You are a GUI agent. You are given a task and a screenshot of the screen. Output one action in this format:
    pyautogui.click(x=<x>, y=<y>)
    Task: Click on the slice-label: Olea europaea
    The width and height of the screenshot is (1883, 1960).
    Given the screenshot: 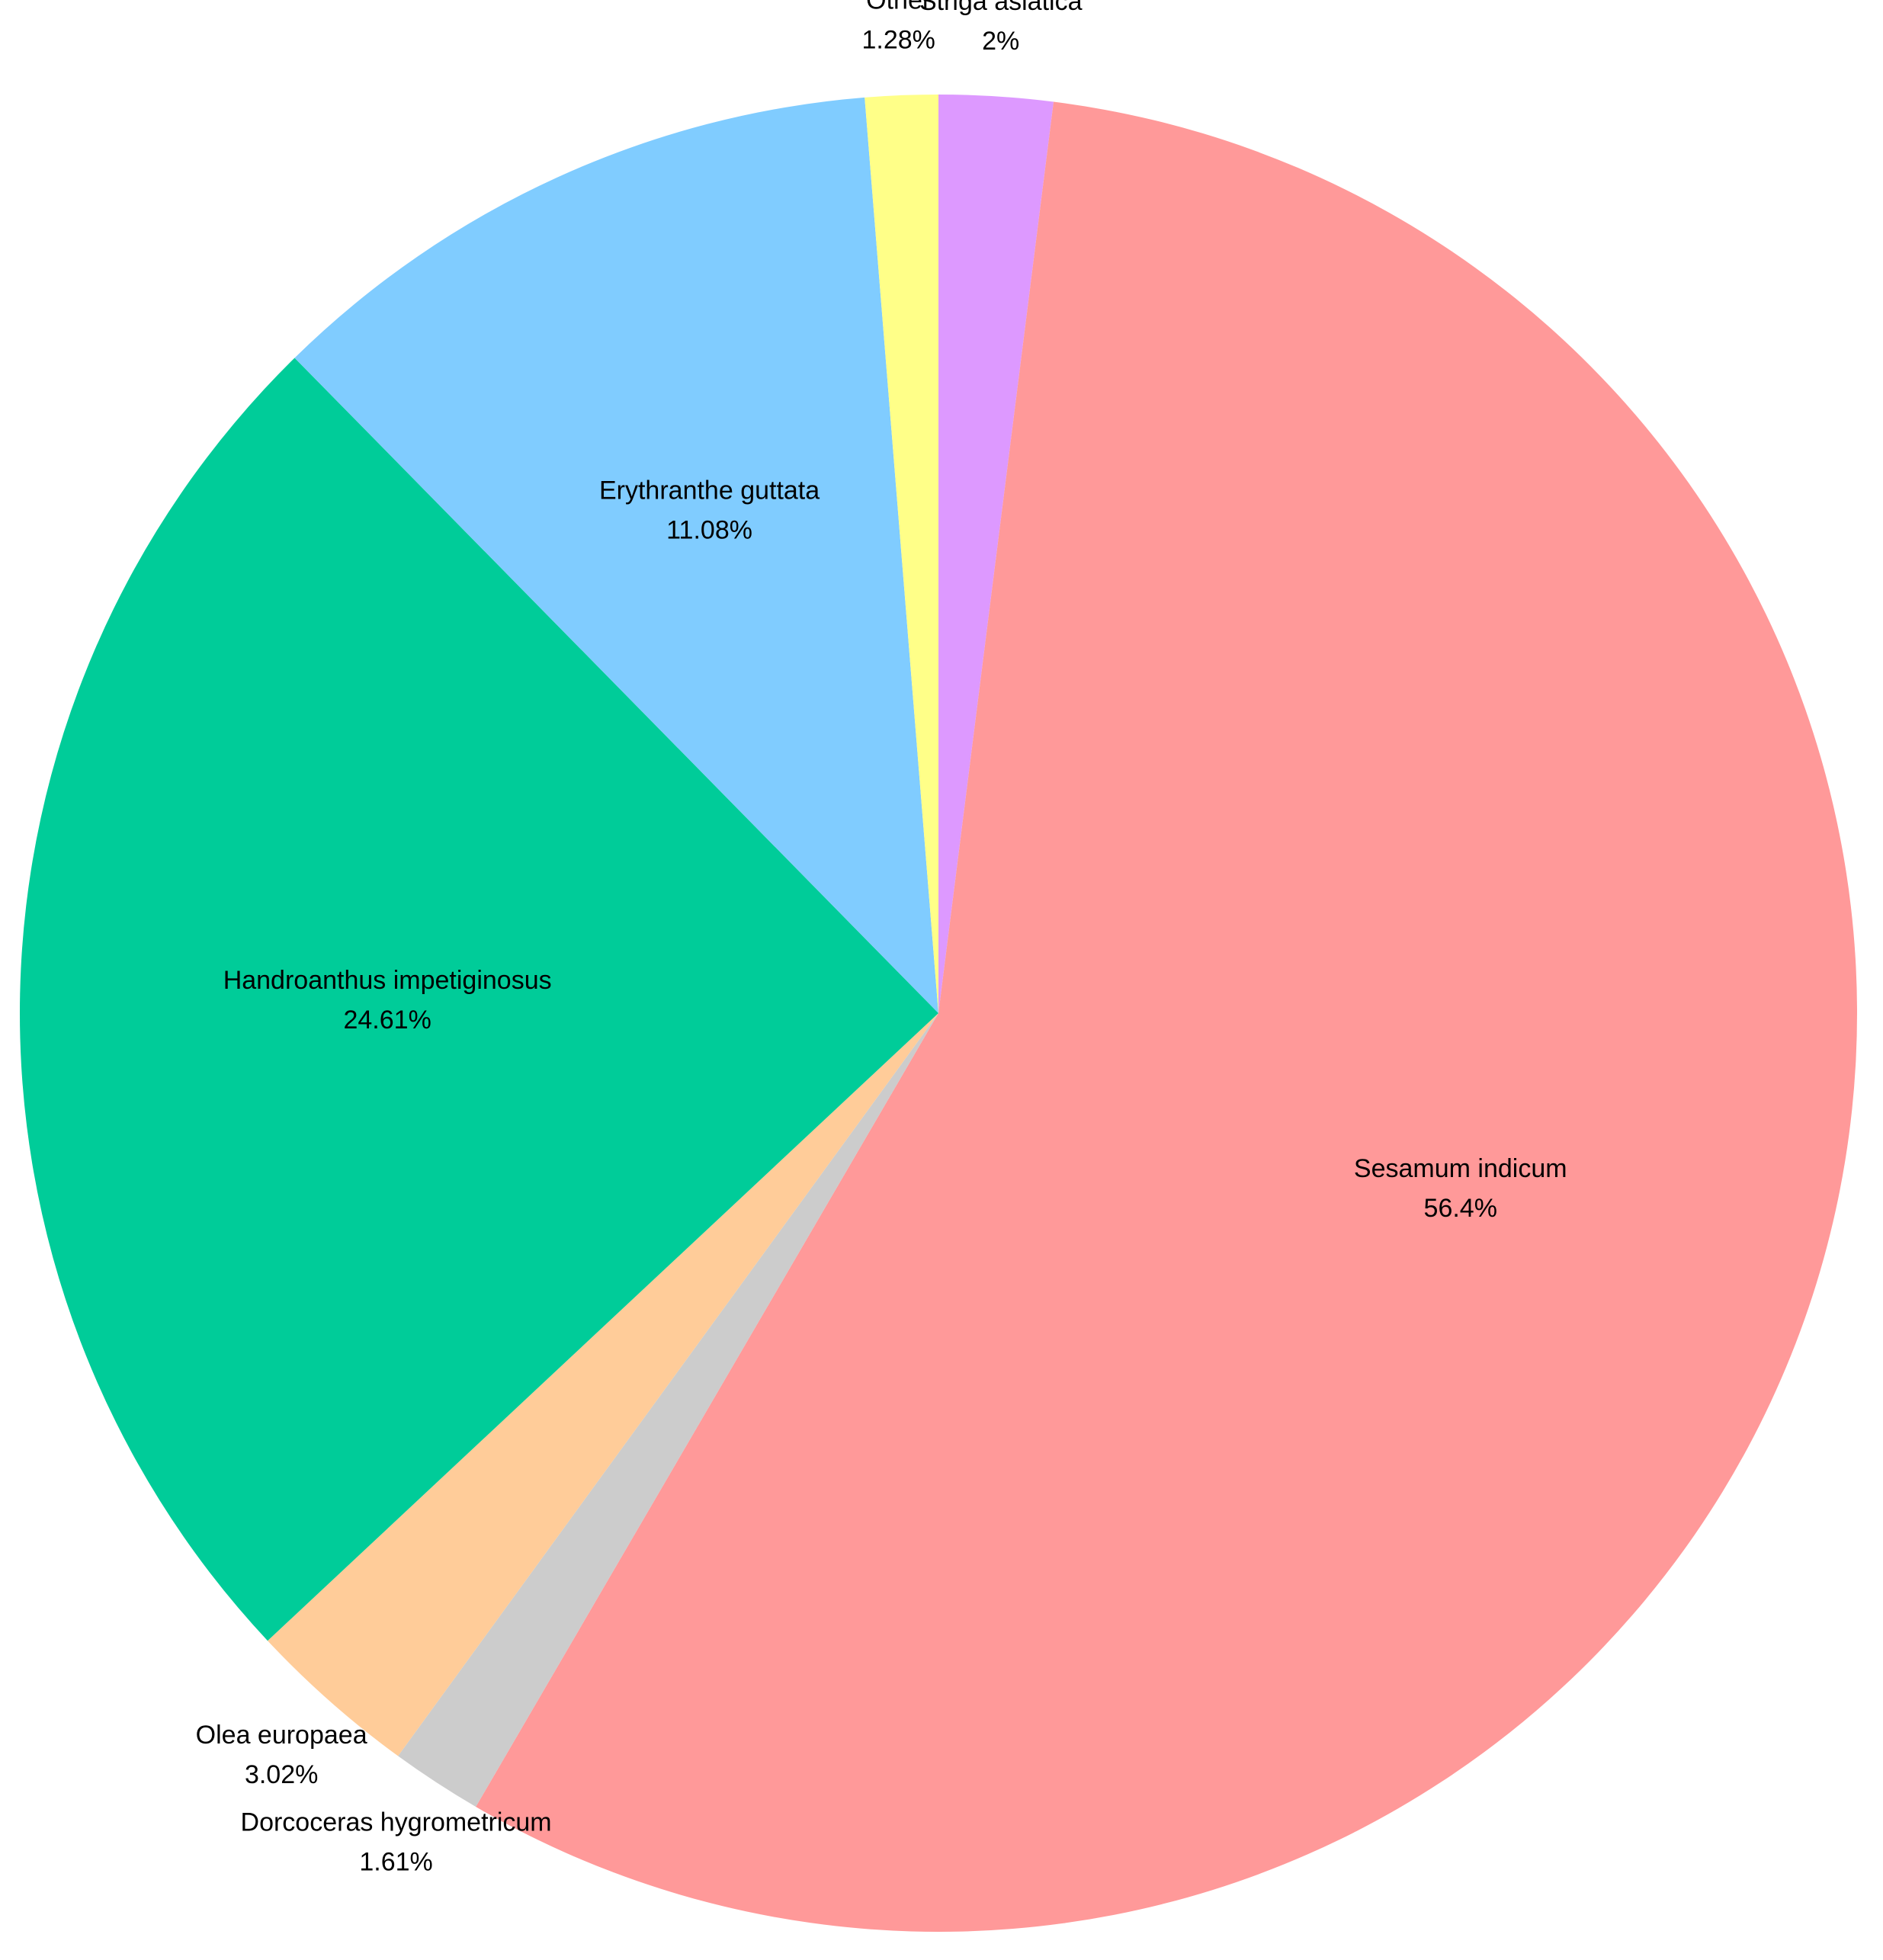 What is the action you would take?
    pyautogui.click(x=282, y=1735)
    